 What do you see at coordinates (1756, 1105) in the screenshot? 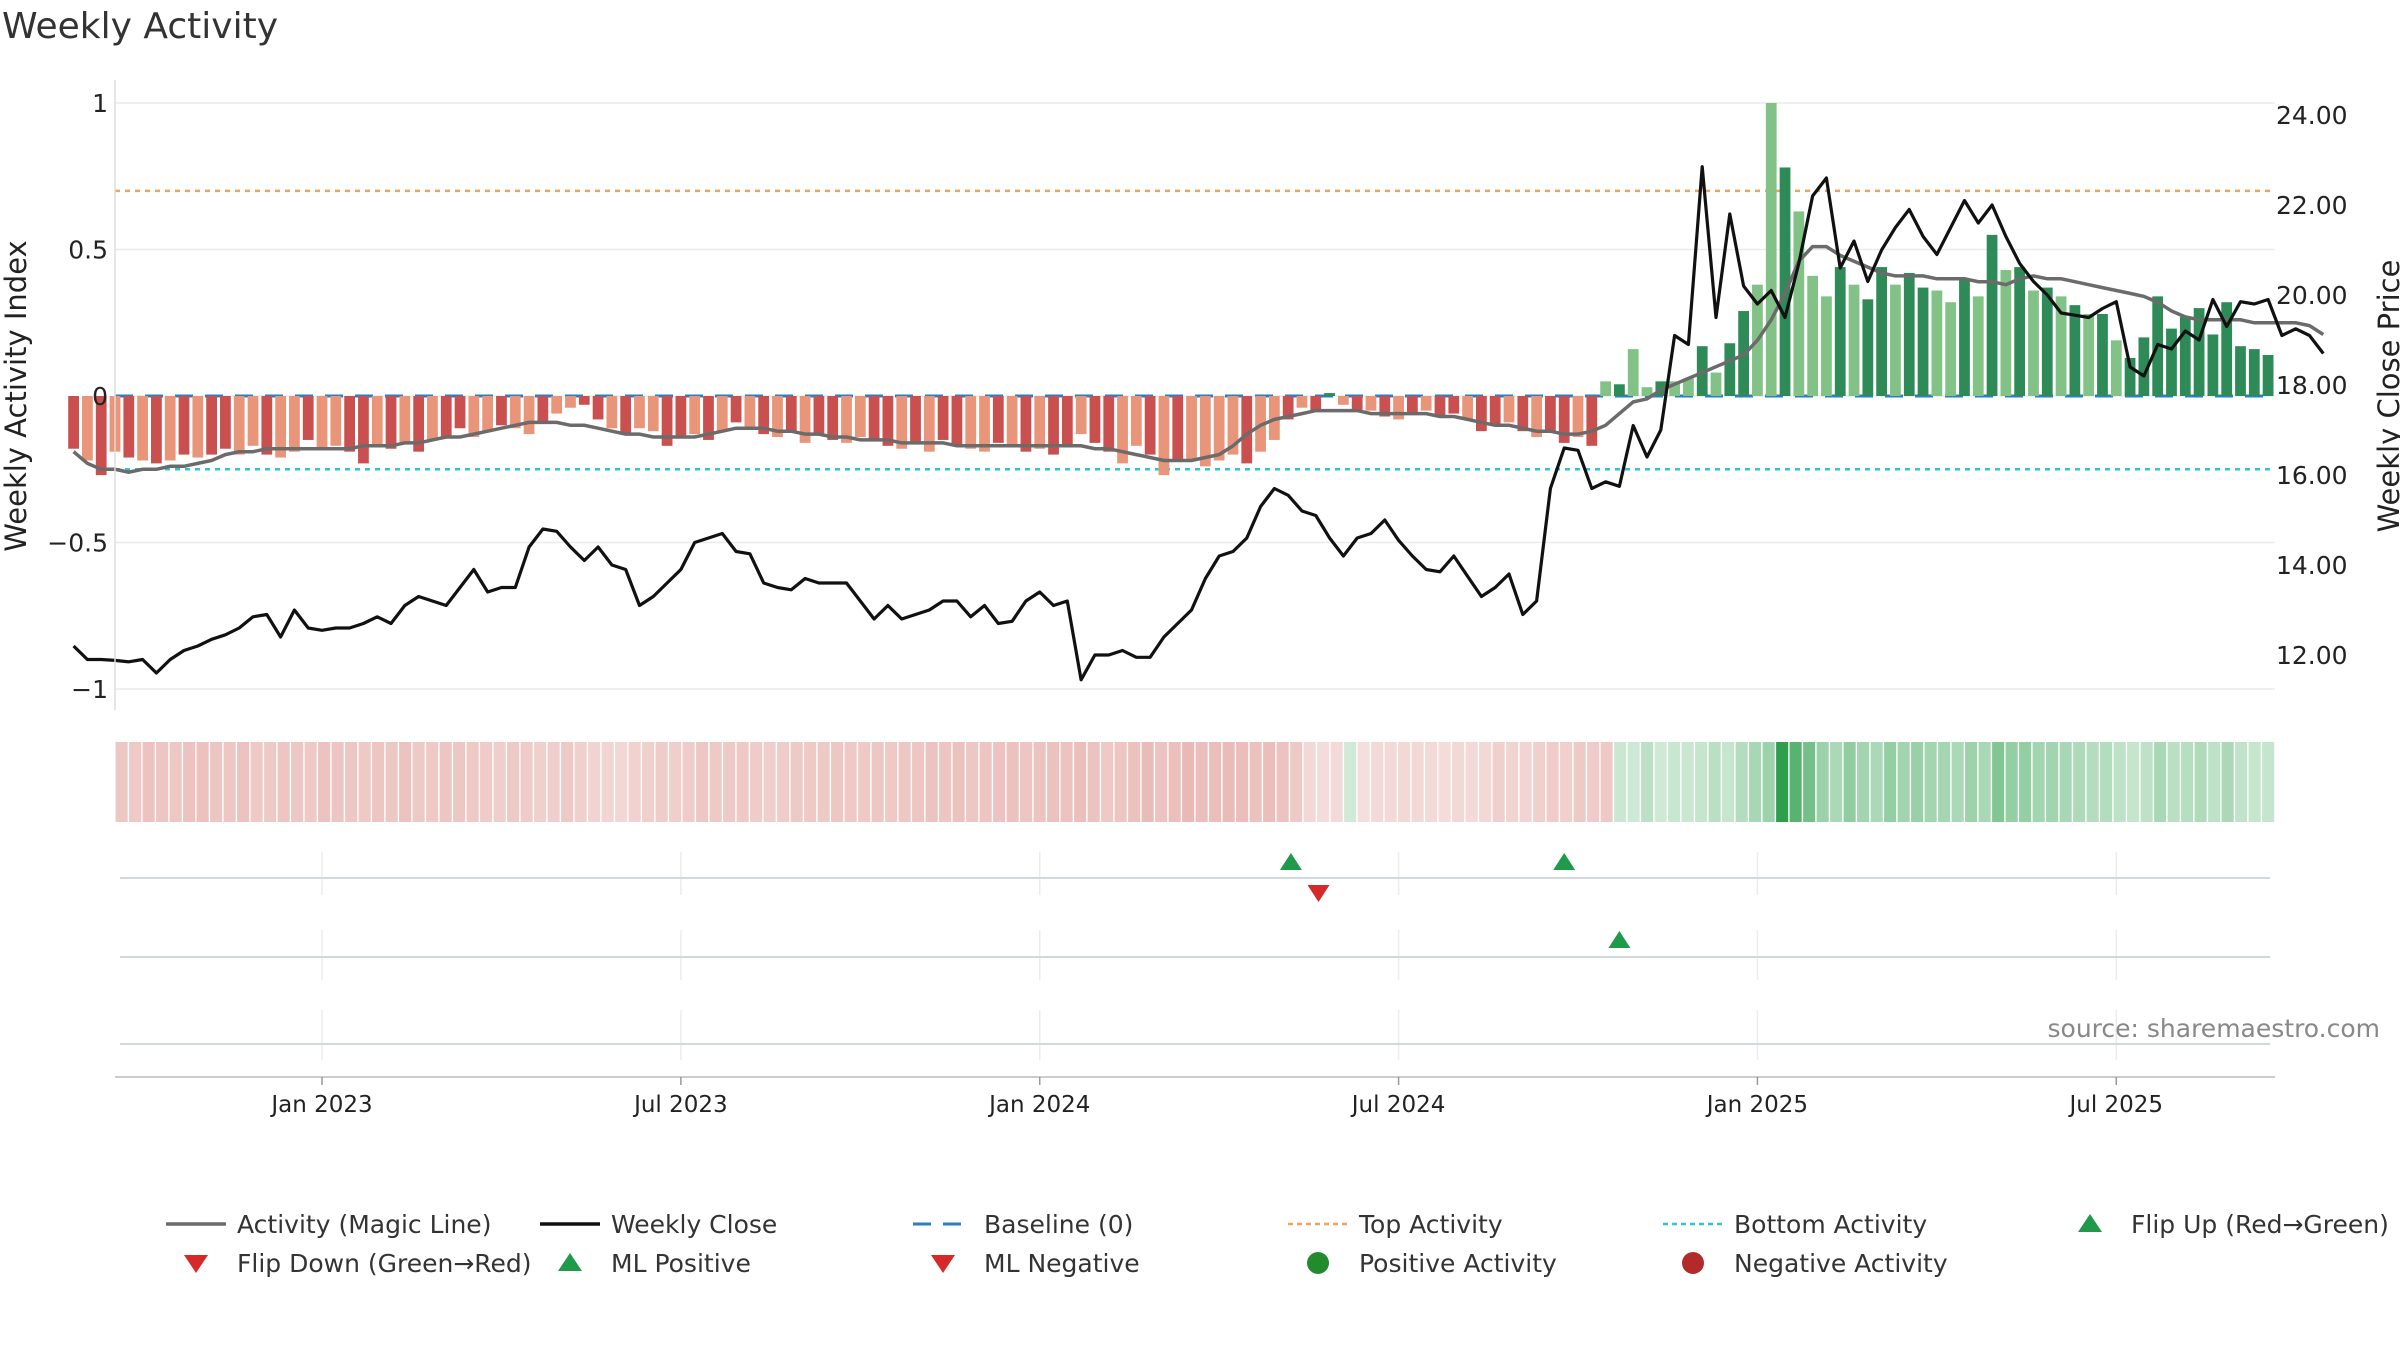
I see `x-tick-label: Jan 2025` at bounding box center [1756, 1105].